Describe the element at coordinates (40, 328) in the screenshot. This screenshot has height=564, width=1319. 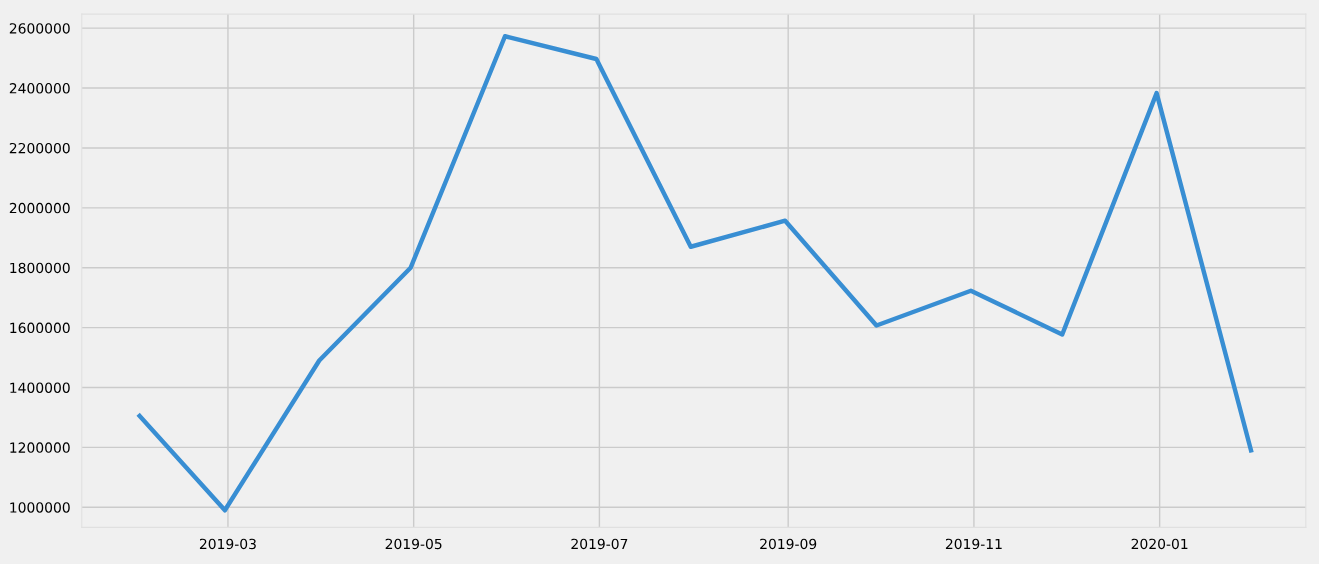
I see `y-tick-label: 1600000` at that location.